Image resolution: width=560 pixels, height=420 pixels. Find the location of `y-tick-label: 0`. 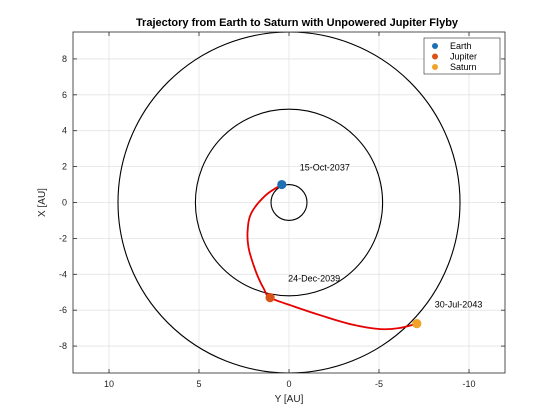

y-tick-label: 0 is located at coordinates (64, 203).